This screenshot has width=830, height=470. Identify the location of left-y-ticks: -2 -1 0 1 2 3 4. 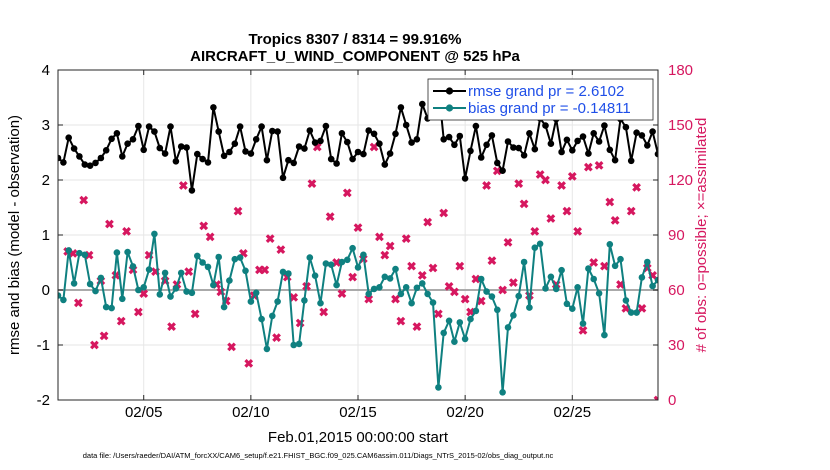
(50, 235).